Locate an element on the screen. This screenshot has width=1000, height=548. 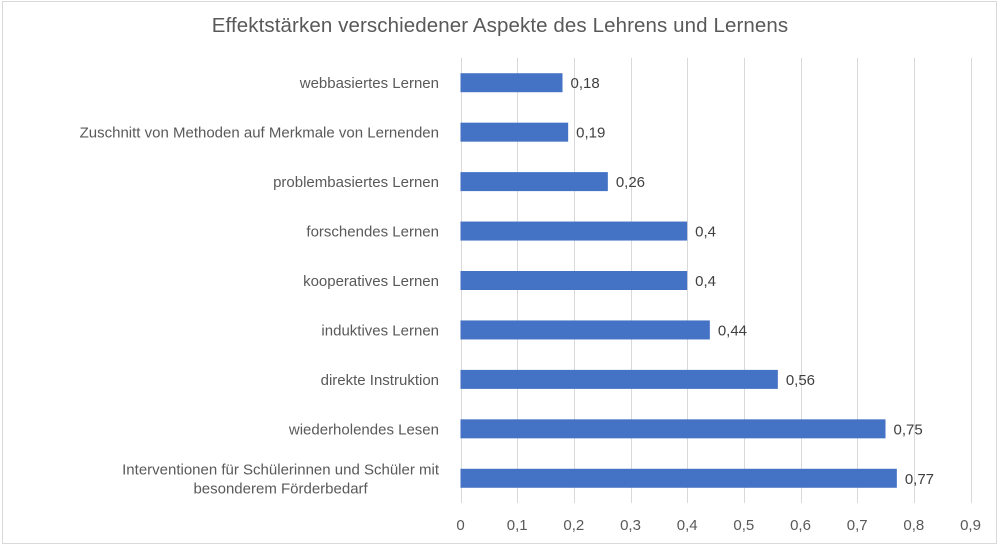
category-label: wiederholendes Lesen is located at coordinates (363, 429).